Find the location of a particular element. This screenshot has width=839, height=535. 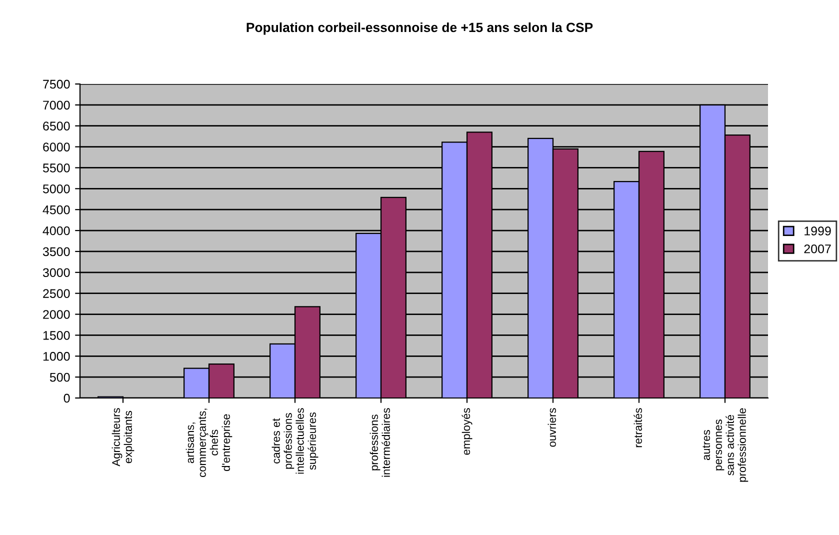

y-tick-label: 2500 is located at coordinates (56, 293).